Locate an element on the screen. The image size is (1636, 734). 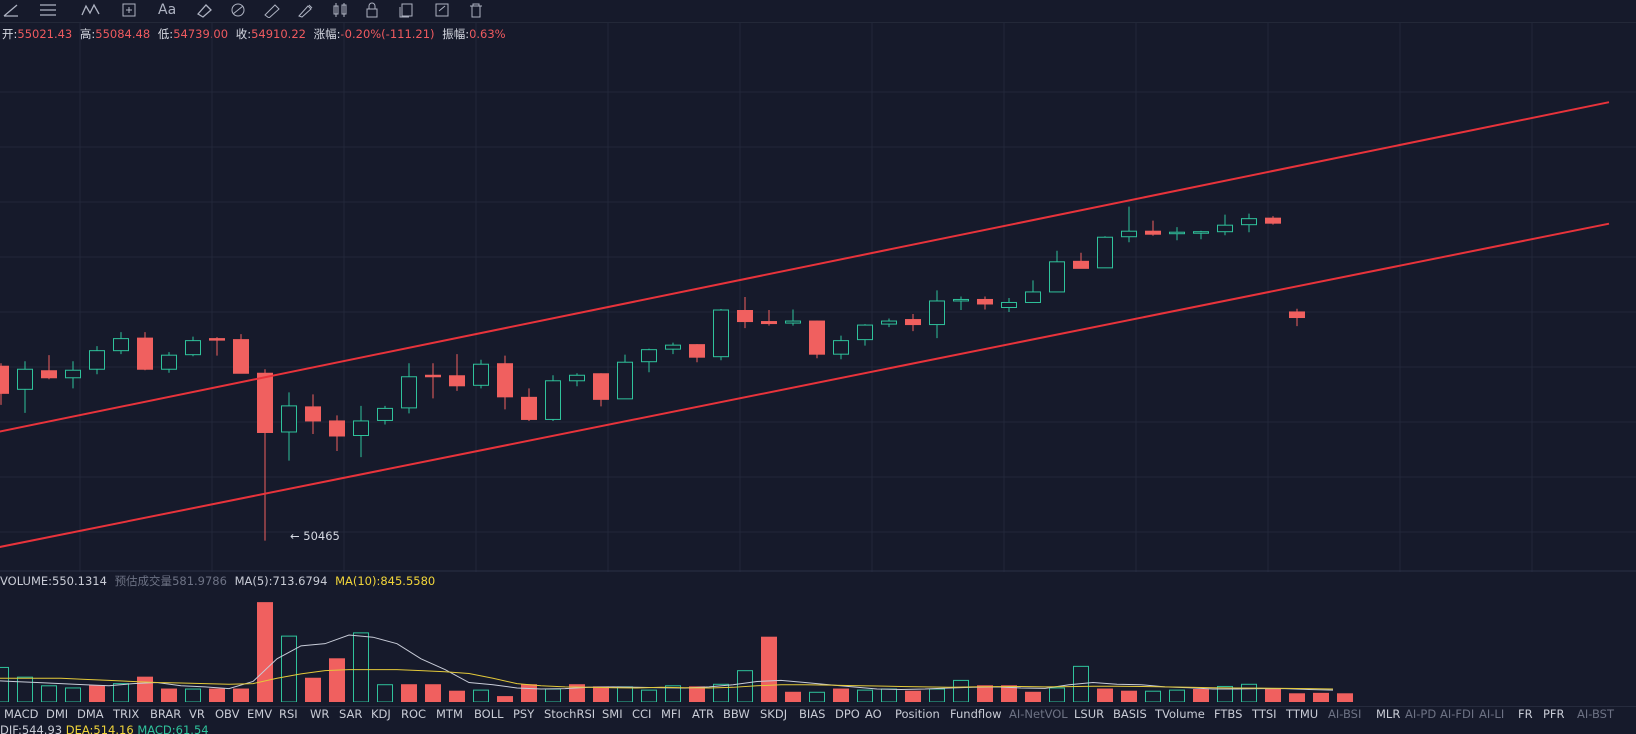
indicator-tab-pfr: PFR is located at coordinates (1554, 714).